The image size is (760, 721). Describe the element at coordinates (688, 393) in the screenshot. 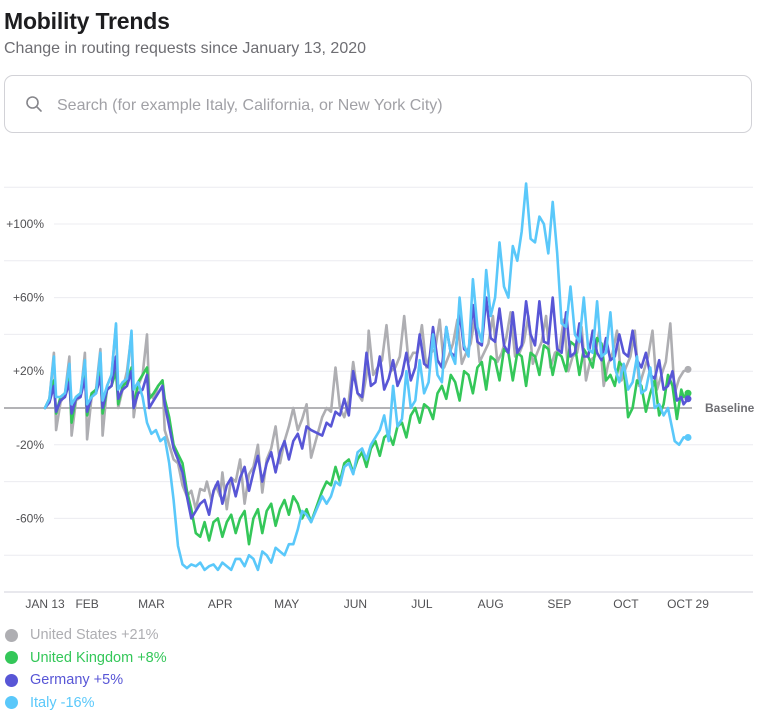

I see `series-end-point-united-kingdom` at that location.